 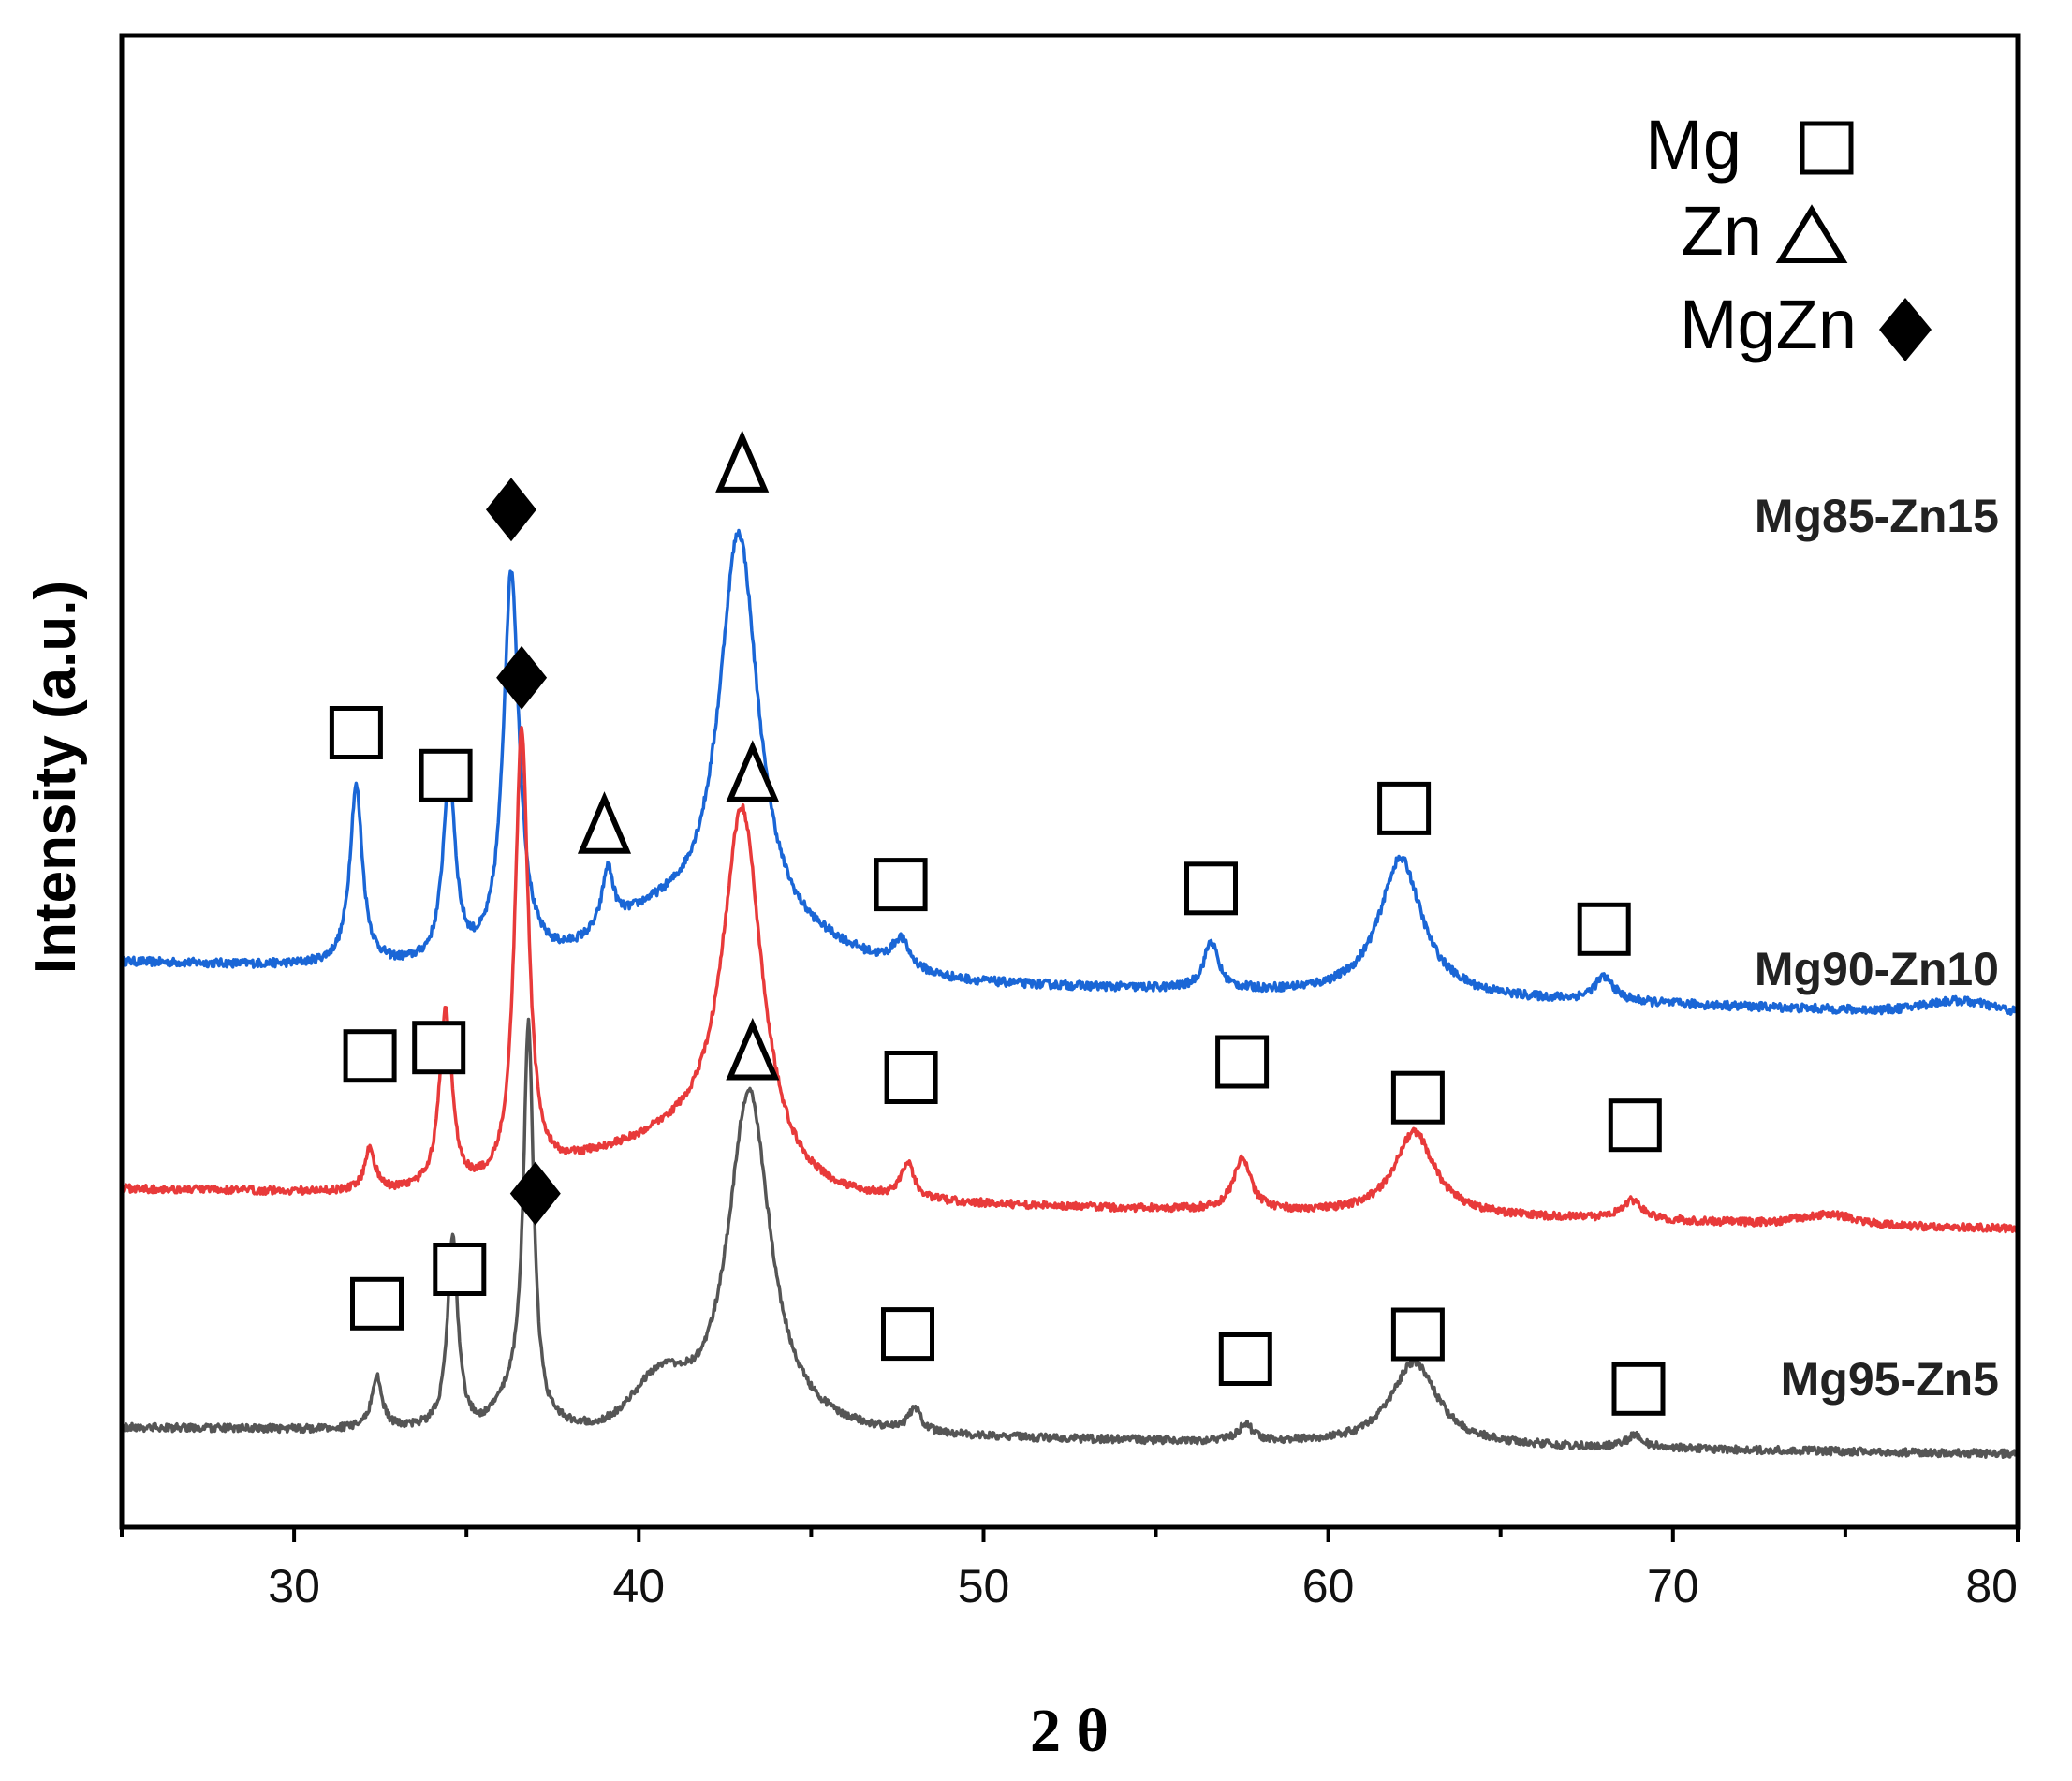 I want to click on legend-label-mgzn: MgZn, so click(x=1768, y=324).